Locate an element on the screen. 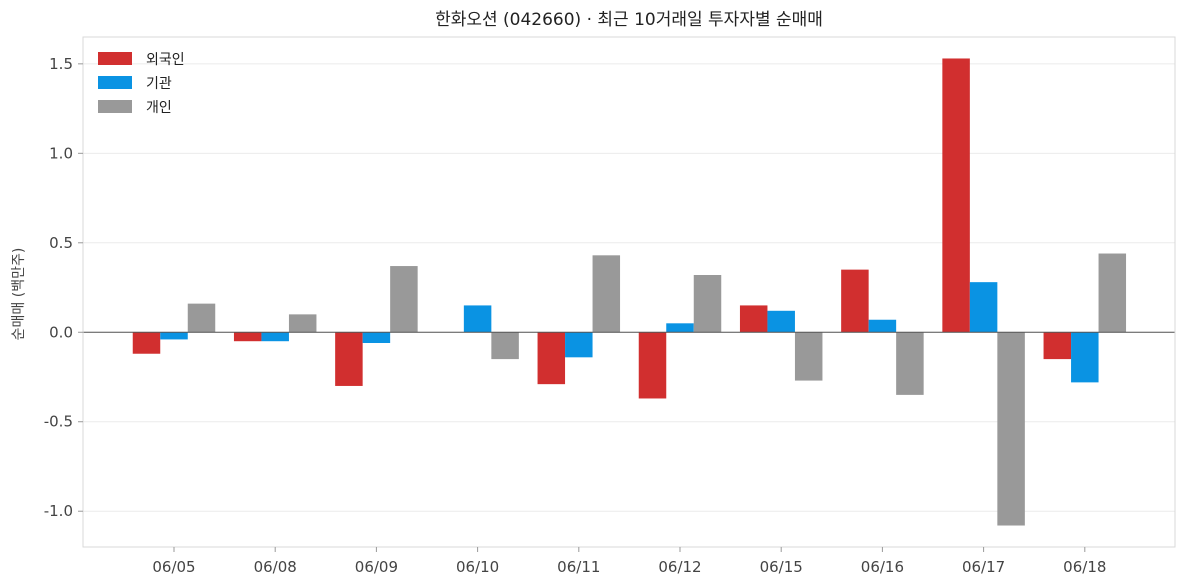 This screenshot has height=587, width=1187. x-tick-label: 06/15 is located at coordinates (781, 567).